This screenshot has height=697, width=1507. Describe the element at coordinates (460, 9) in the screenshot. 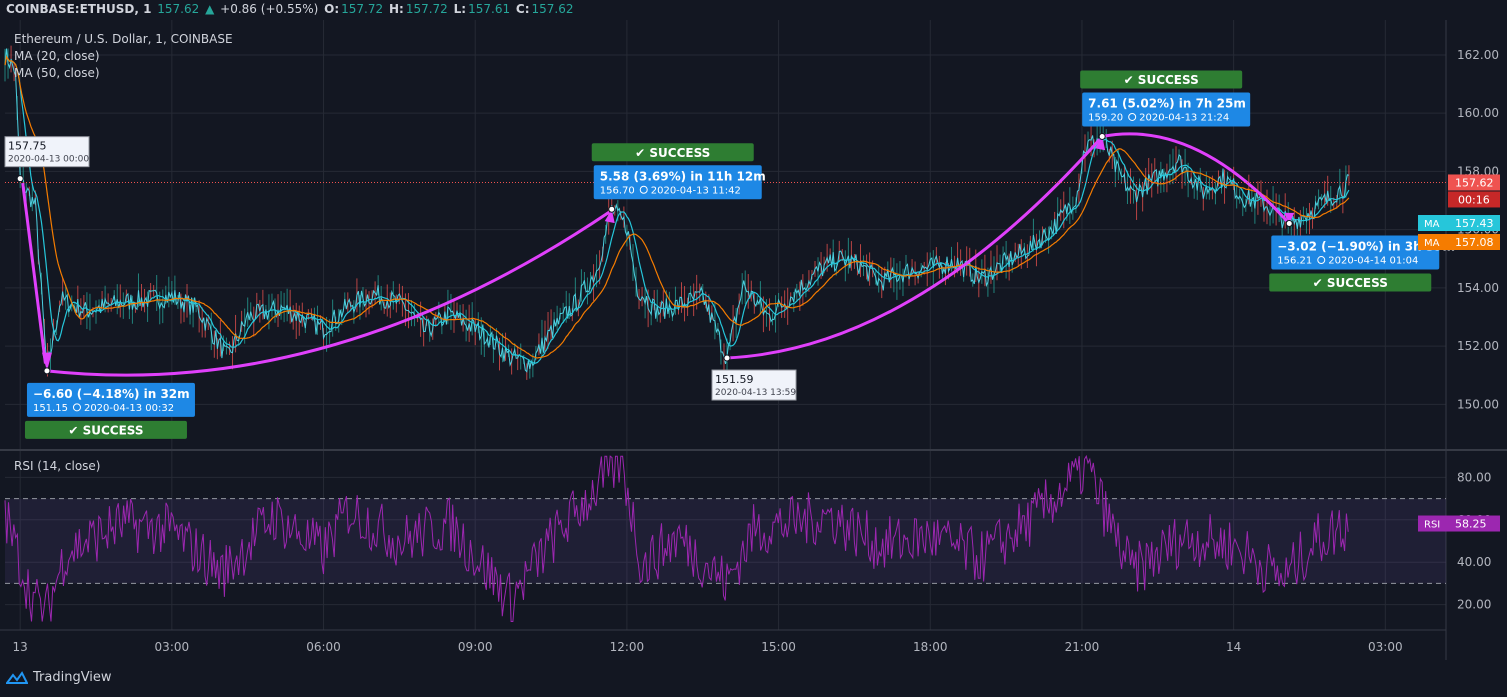

I see `low-label: L:` at that location.